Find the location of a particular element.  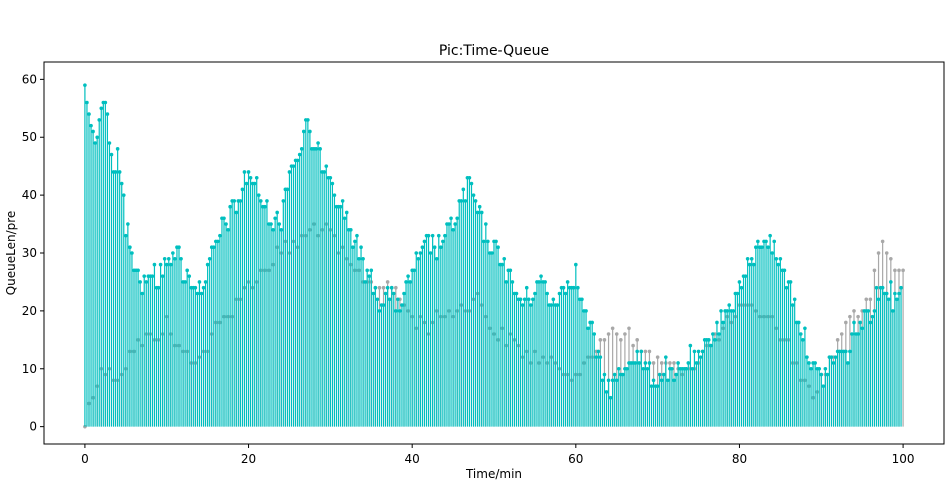

x-tick-label: 0 is located at coordinates (85, 459).